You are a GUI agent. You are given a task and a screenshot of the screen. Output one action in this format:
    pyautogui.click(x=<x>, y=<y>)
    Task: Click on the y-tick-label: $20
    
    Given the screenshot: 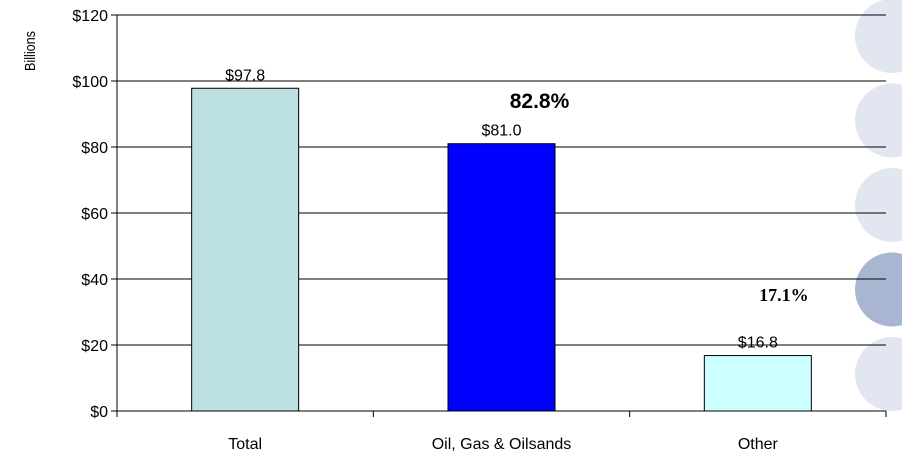 What is the action you would take?
    pyautogui.click(x=94, y=346)
    